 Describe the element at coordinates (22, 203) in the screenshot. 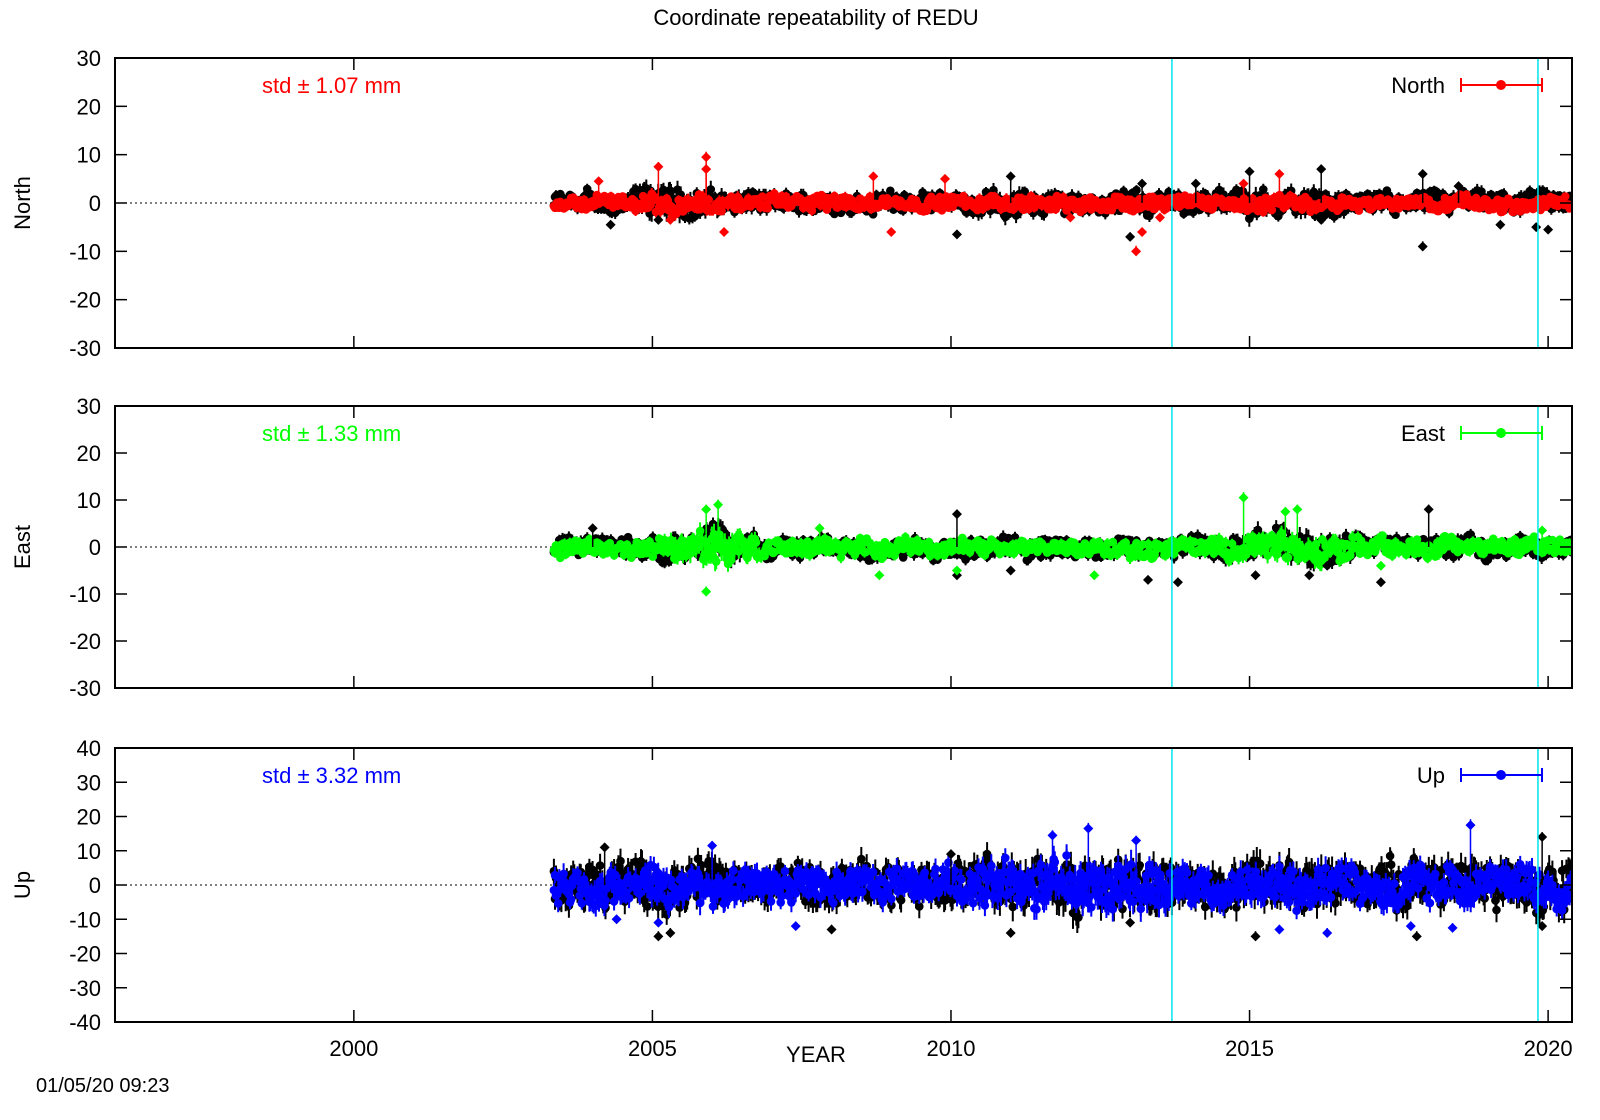

I see `y-axis-label: North` at that location.